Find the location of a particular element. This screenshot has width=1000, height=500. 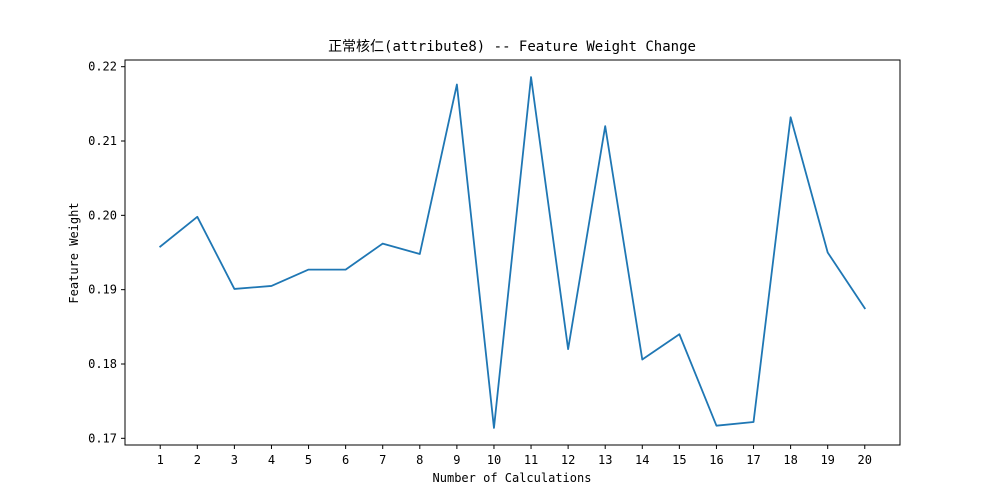

x-tick-label: 13 is located at coordinates (605, 460).